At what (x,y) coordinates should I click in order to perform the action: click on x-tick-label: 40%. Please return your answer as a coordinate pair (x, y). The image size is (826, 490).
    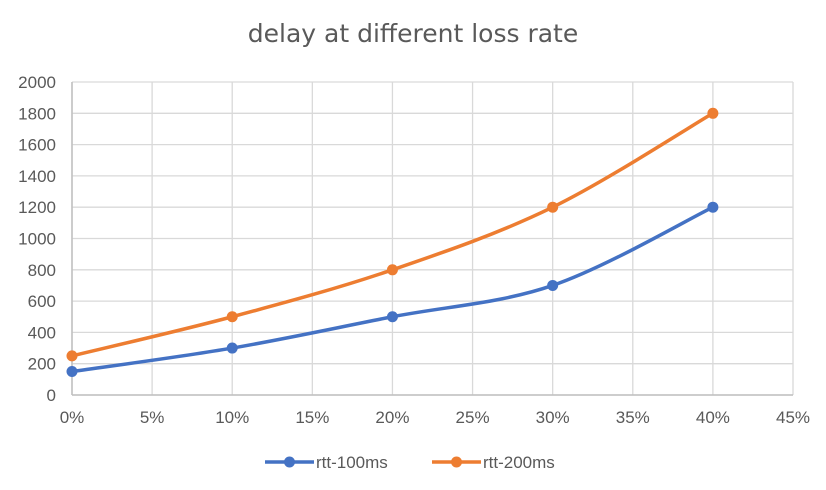
    Looking at the image, I should click on (713, 417).